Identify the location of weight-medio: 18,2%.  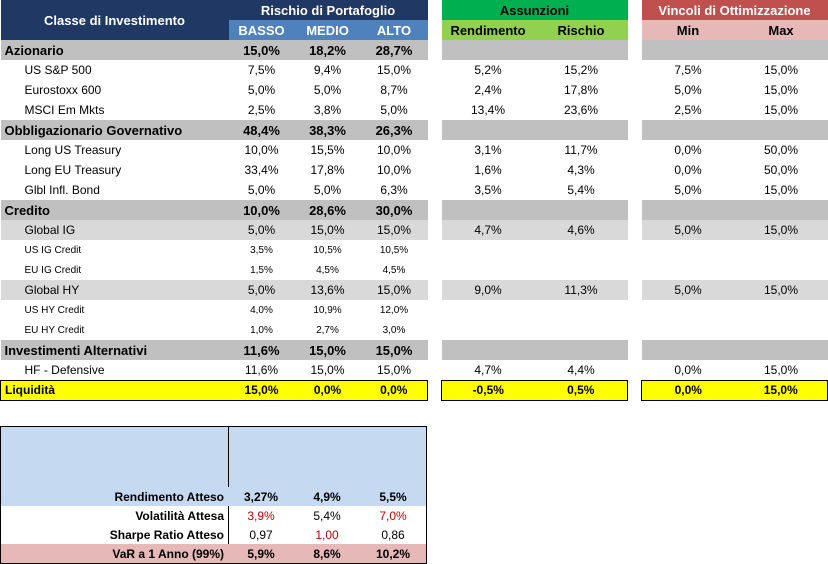
(327, 50).